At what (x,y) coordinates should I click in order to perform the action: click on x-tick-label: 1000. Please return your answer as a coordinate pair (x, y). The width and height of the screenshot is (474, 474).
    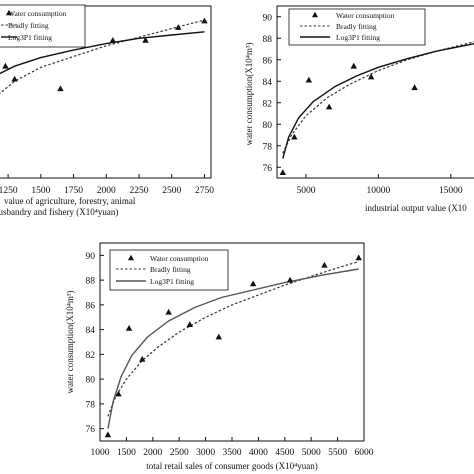
    Looking at the image, I should click on (100, 453).